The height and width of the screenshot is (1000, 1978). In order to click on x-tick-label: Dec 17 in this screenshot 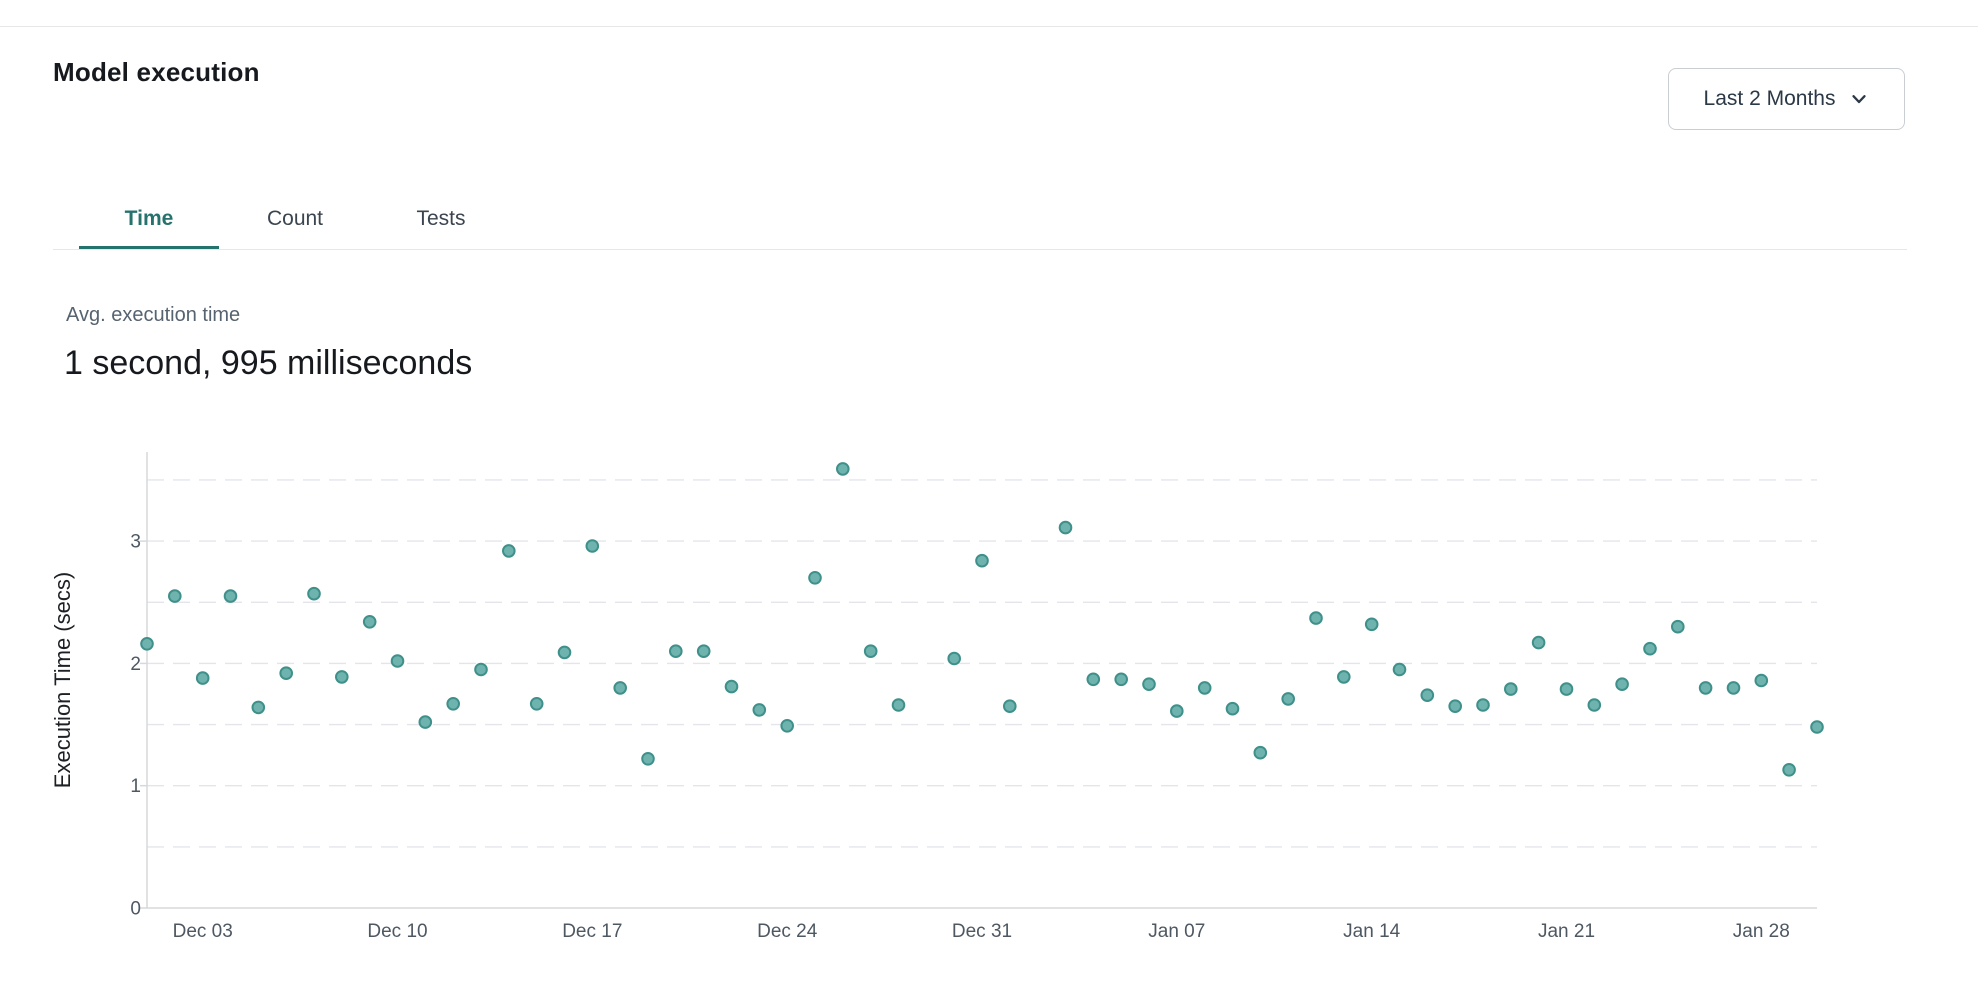, I will do `click(592, 931)`.